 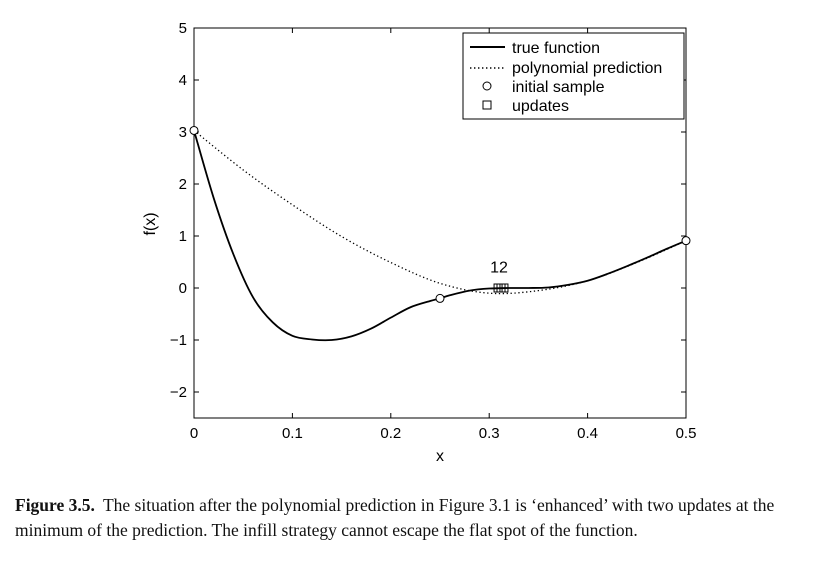 I want to click on legend-label-polynomial-prediction: polynomial prediction, so click(x=587, y=68).